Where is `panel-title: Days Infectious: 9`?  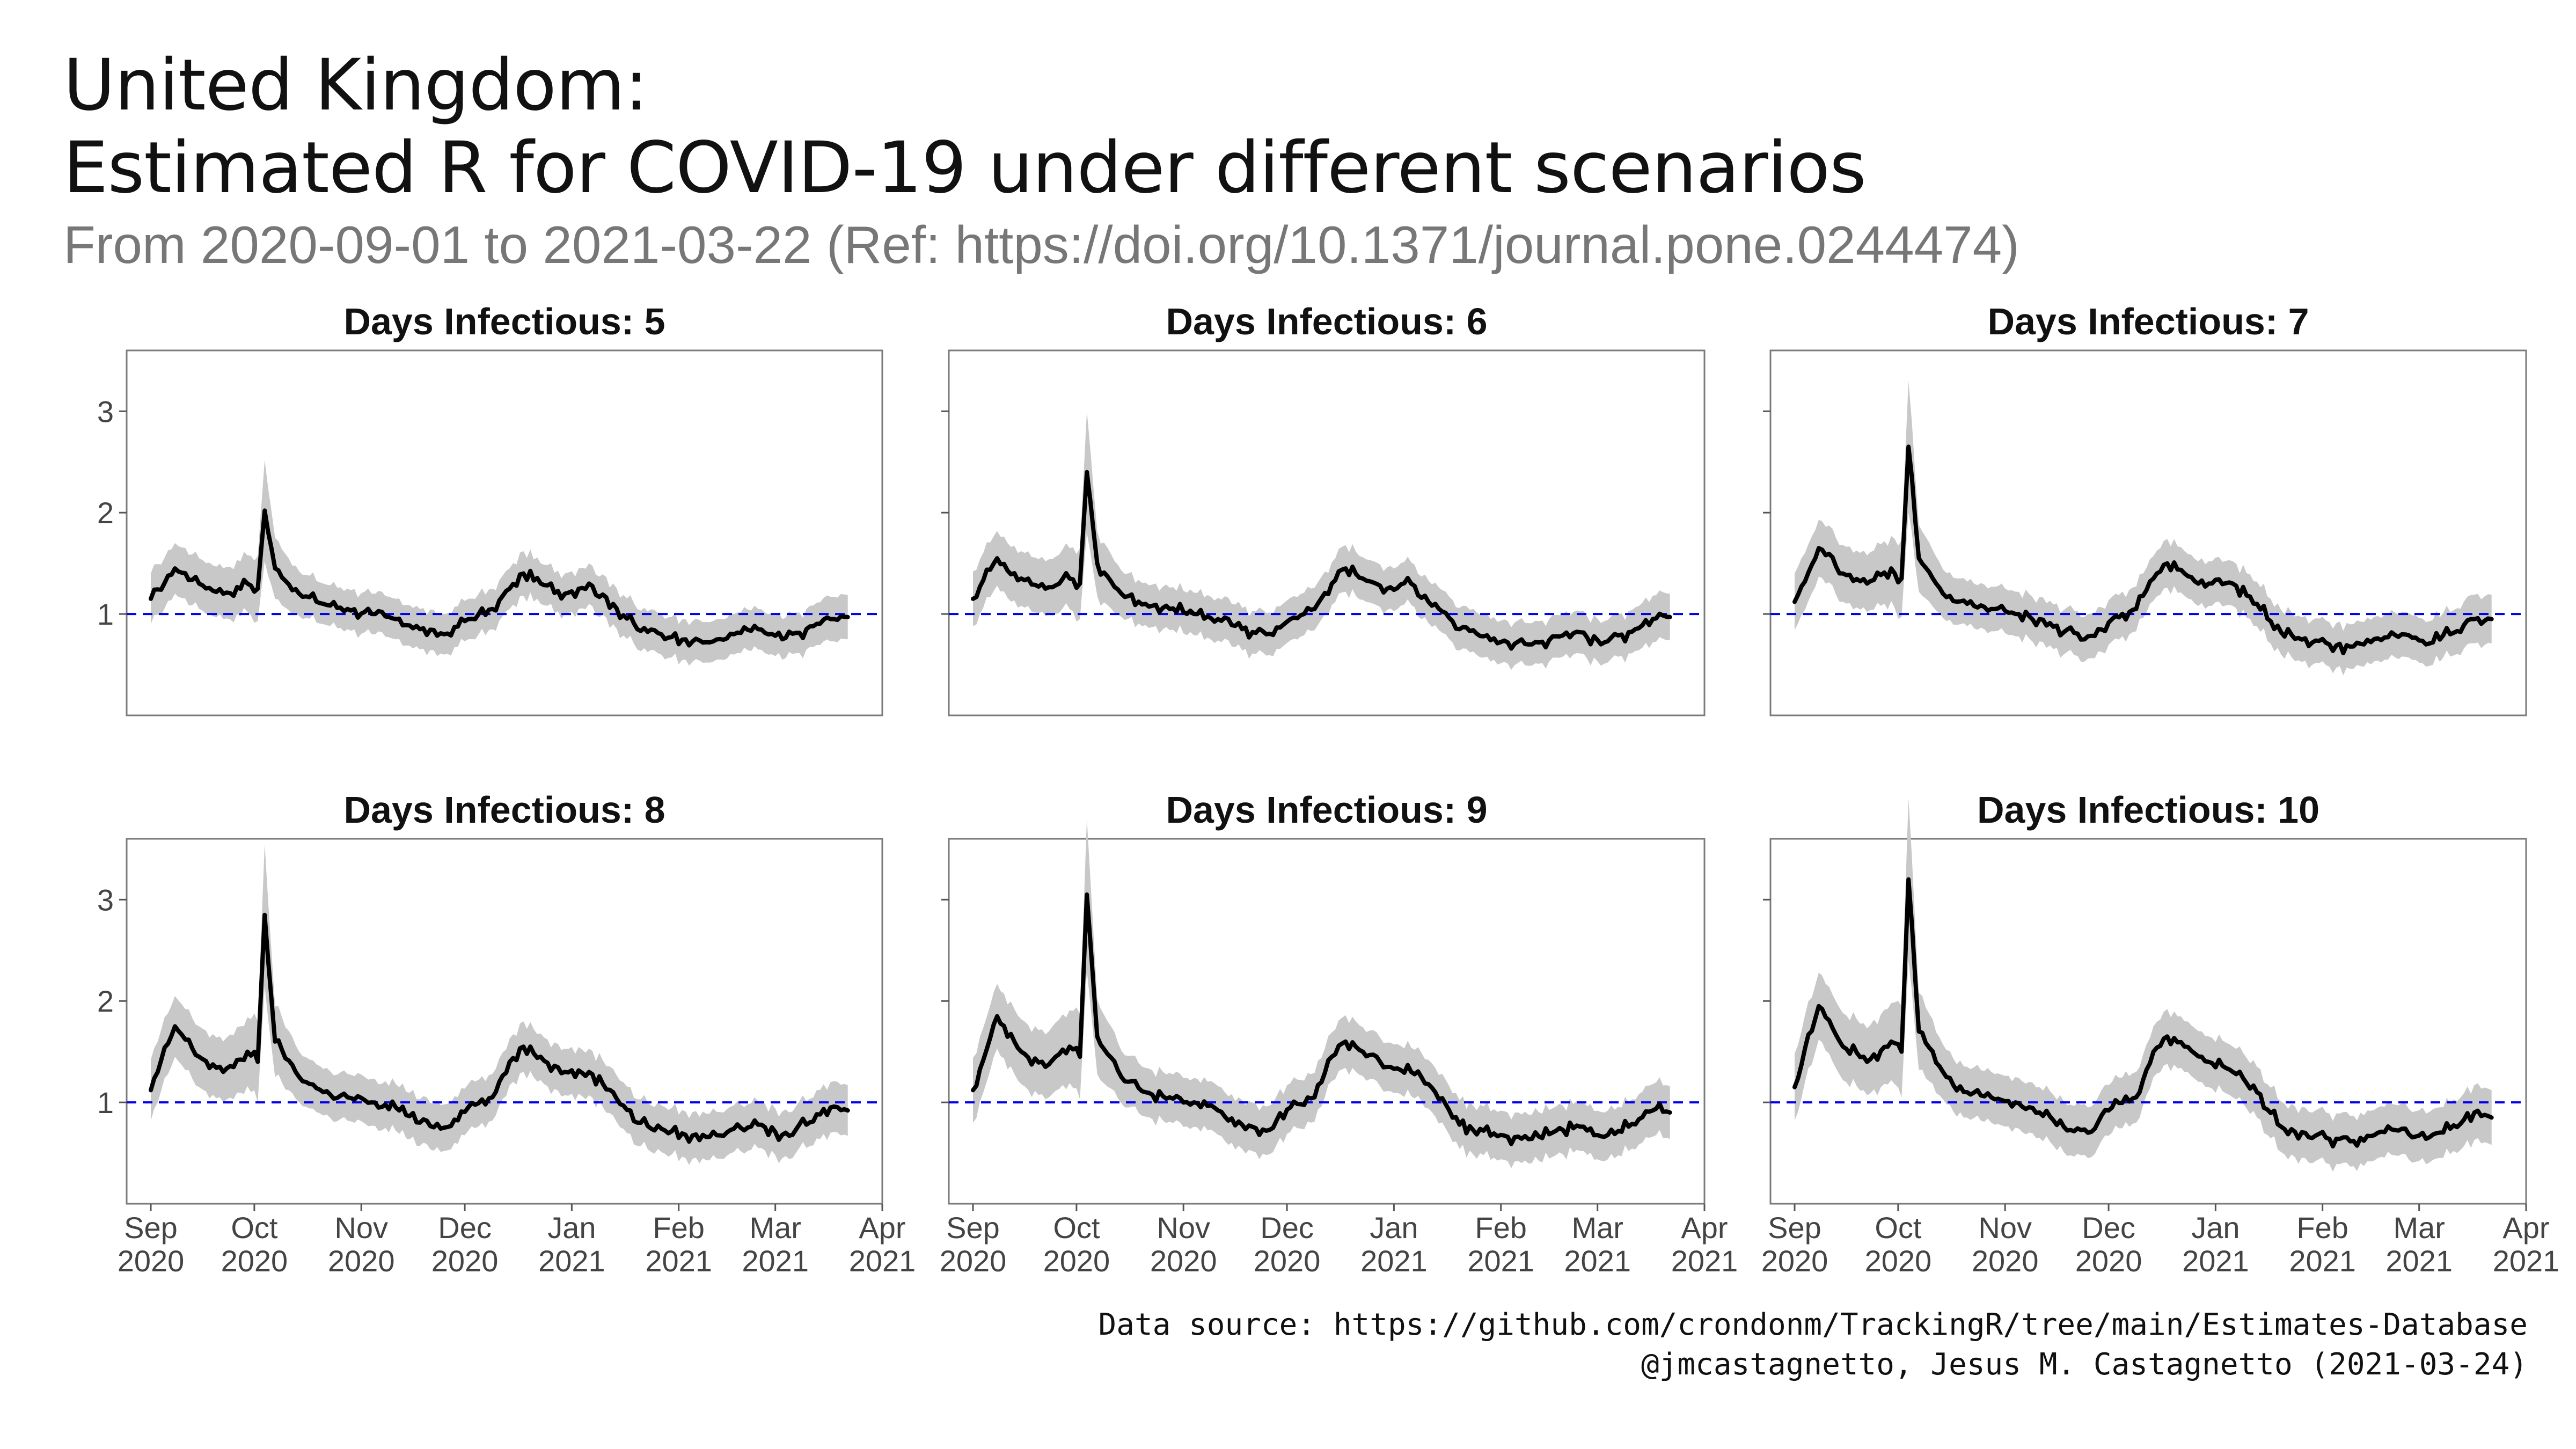 panel-title: Days Infectious: 9 is located at coordinates (1326, 810).